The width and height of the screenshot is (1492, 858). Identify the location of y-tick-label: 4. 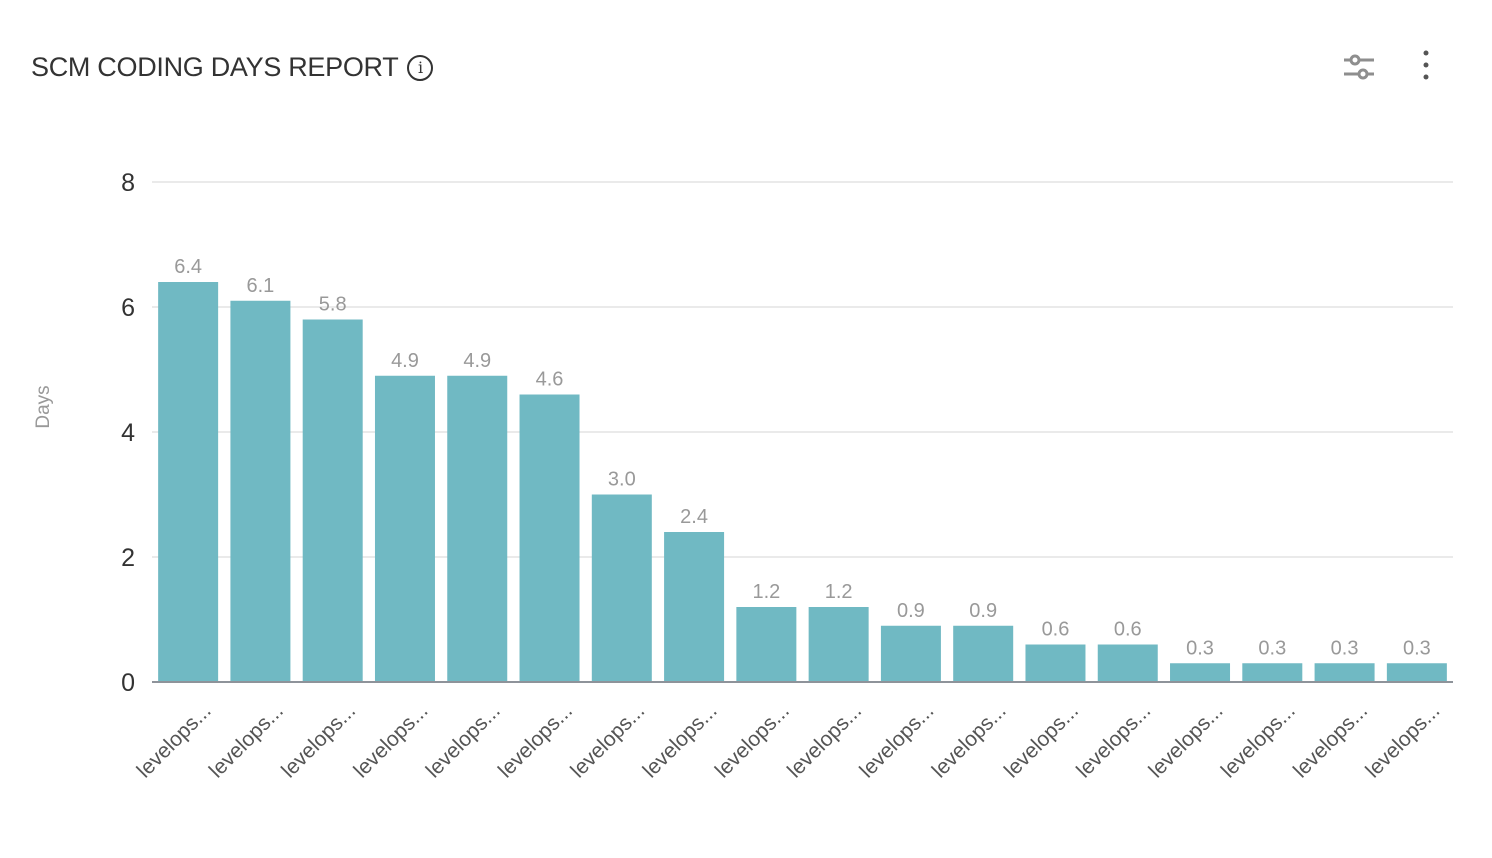
(128, 433).